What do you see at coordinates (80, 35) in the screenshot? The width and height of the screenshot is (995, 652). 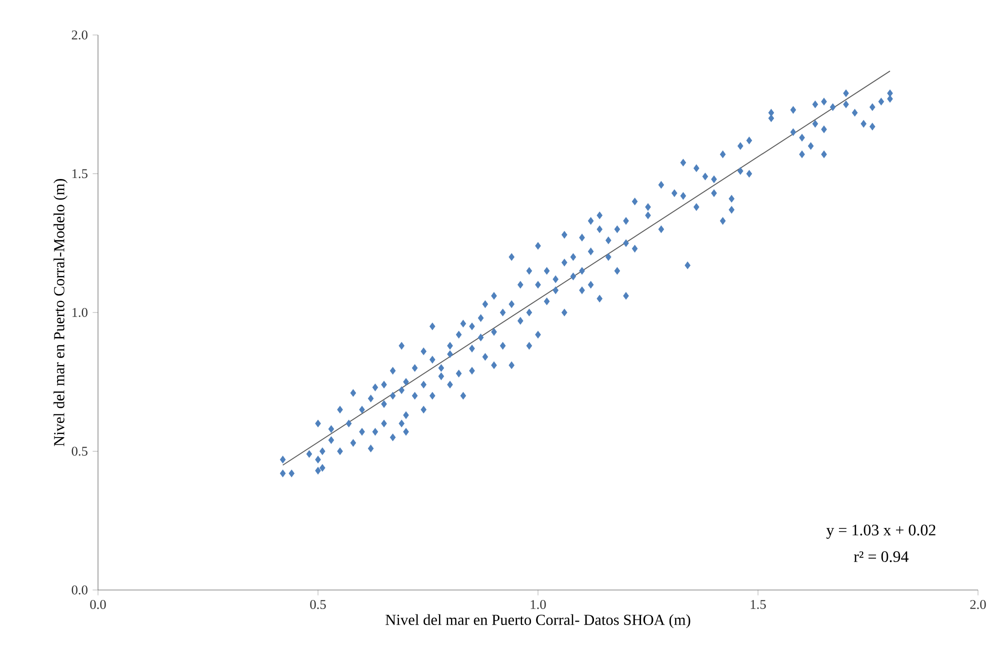 I see `y-tick-label: 2.0` at bounding box center [80, 35].